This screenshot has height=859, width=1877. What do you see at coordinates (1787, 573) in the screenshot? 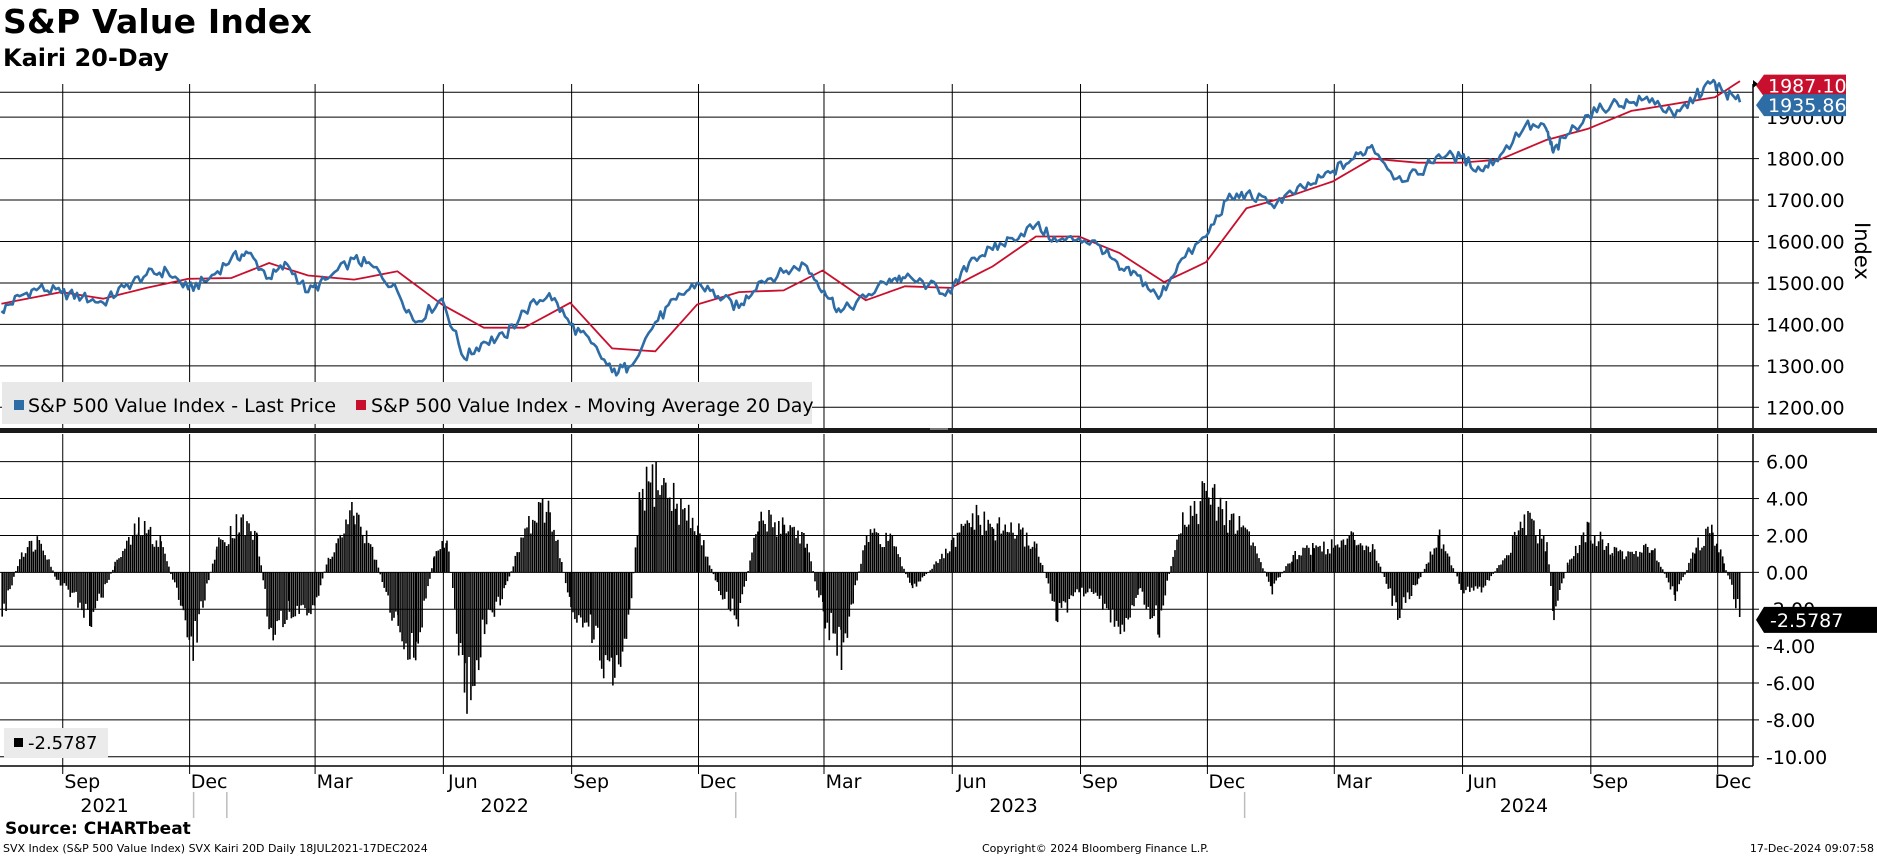
I see `lower-ytick-label: 0.00` at bounding box center [1787, 573].